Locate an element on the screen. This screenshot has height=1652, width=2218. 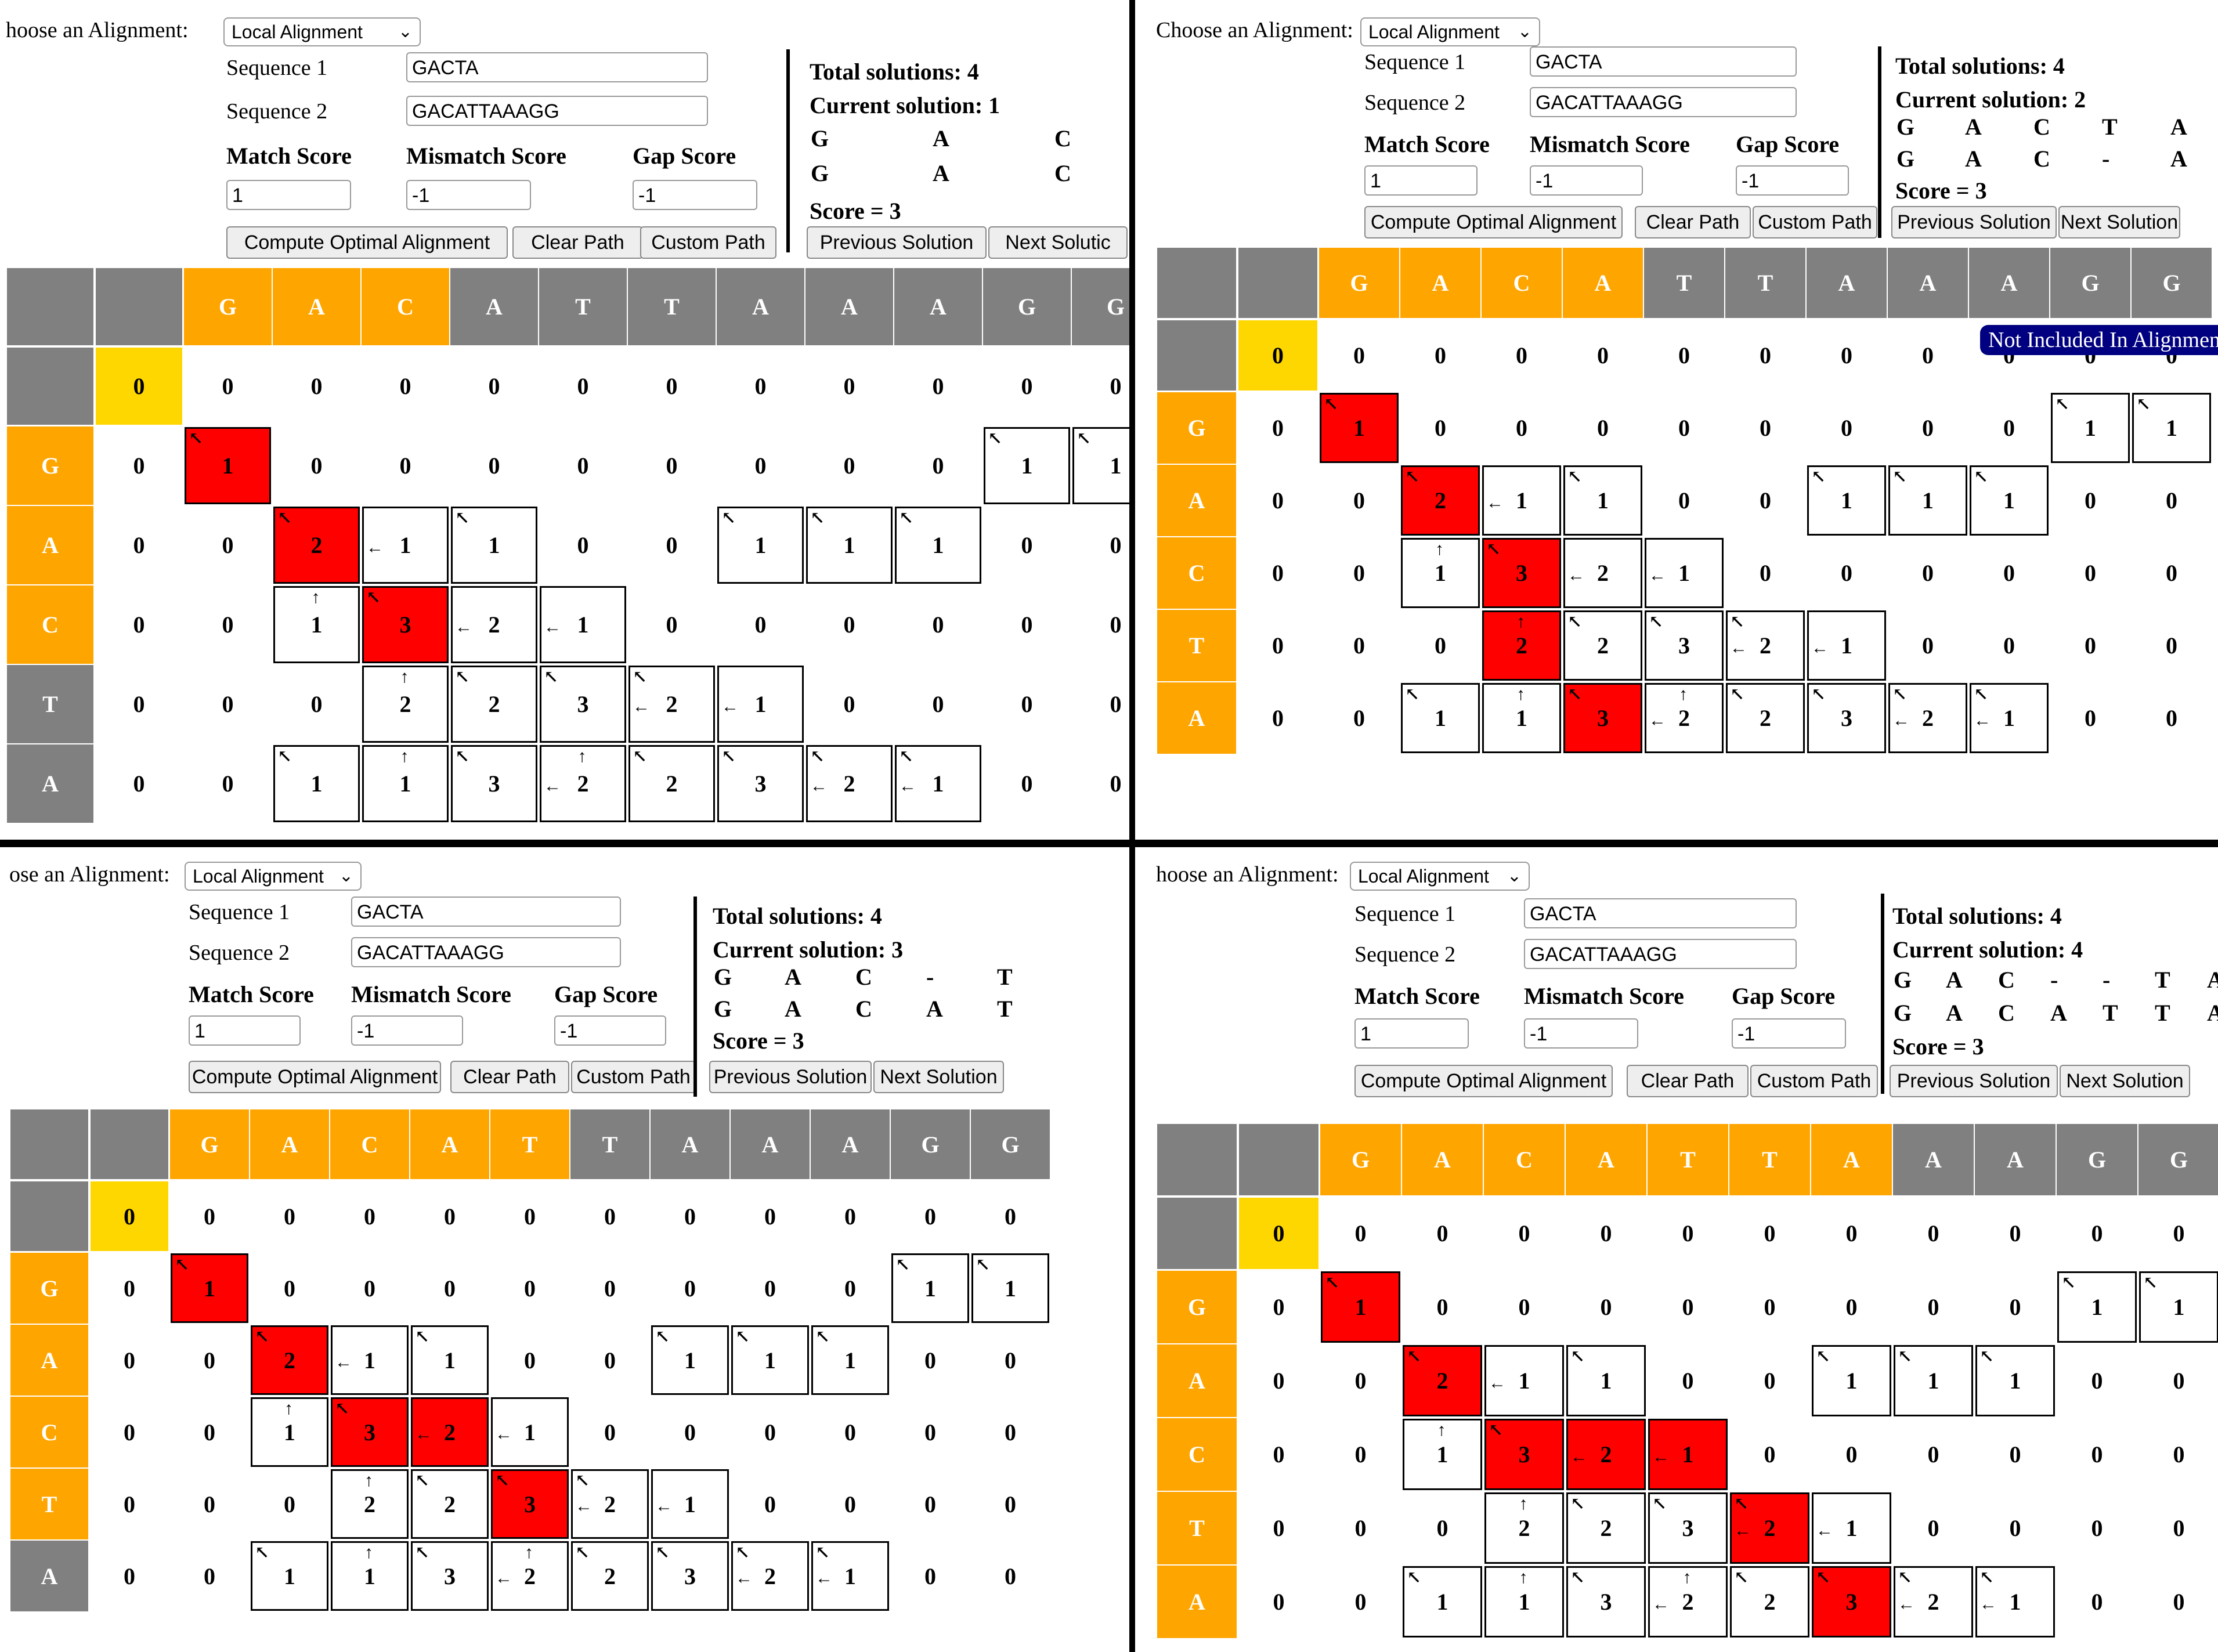
sequence-2-input: GACATTAAAGG is located at coordinates (486, 952).